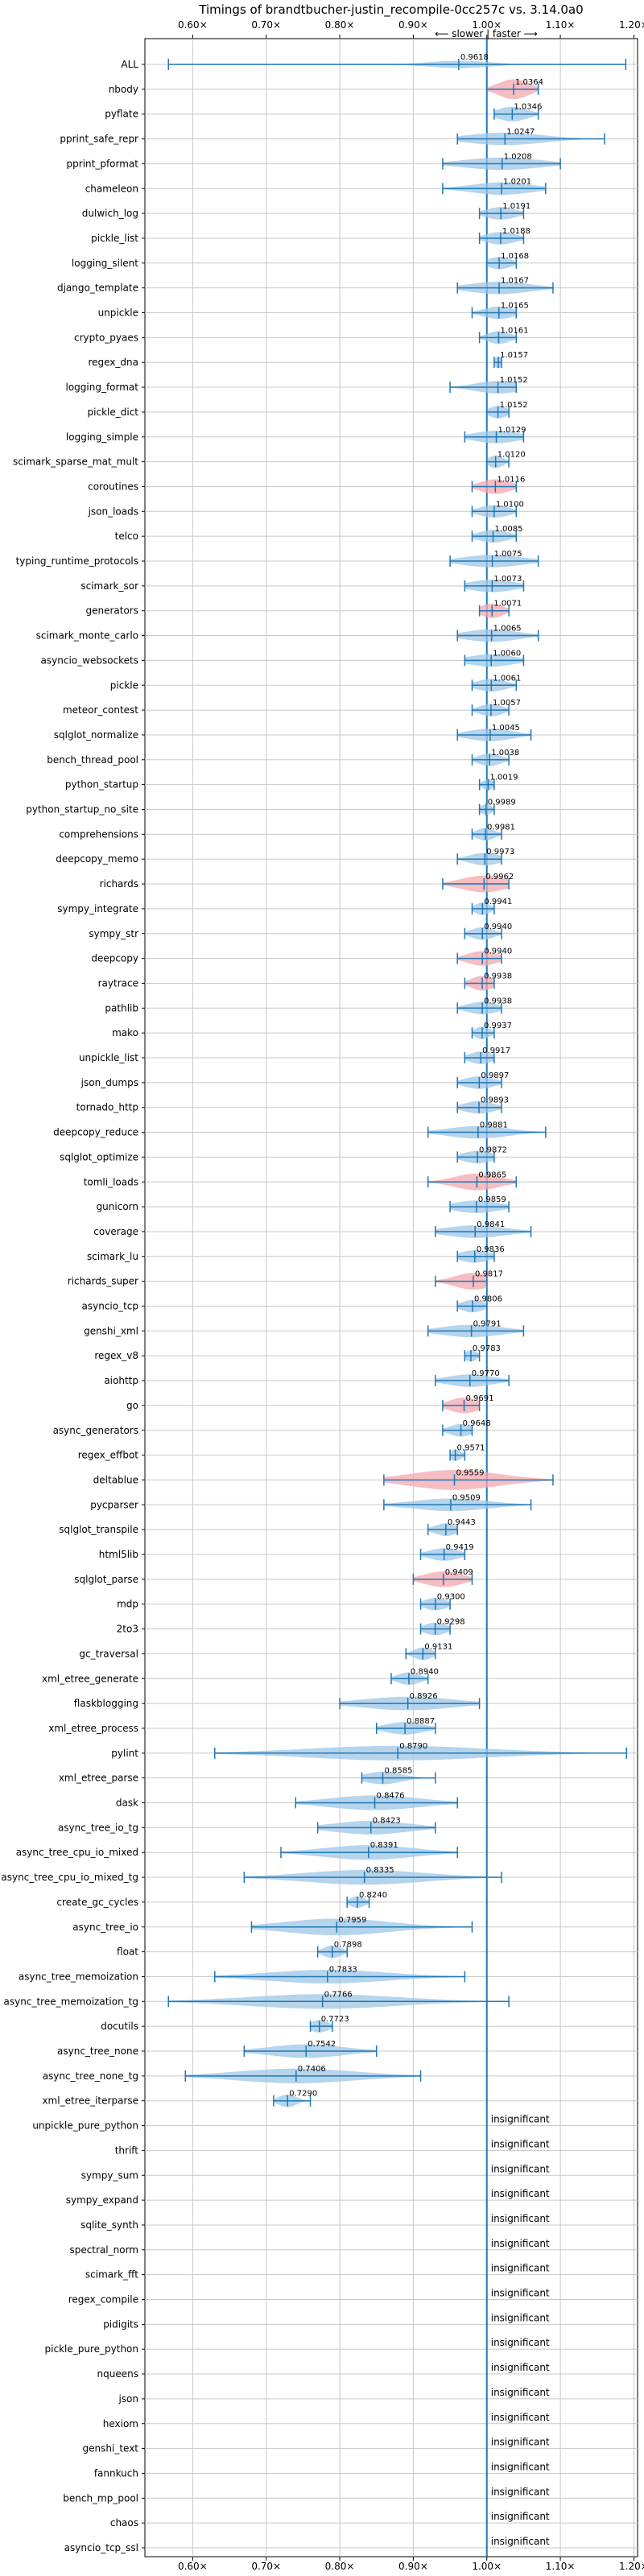 This screenshot has width=644, height=2576. I want to click on x-tick-label-top: 0.70×, so click(266, 25).